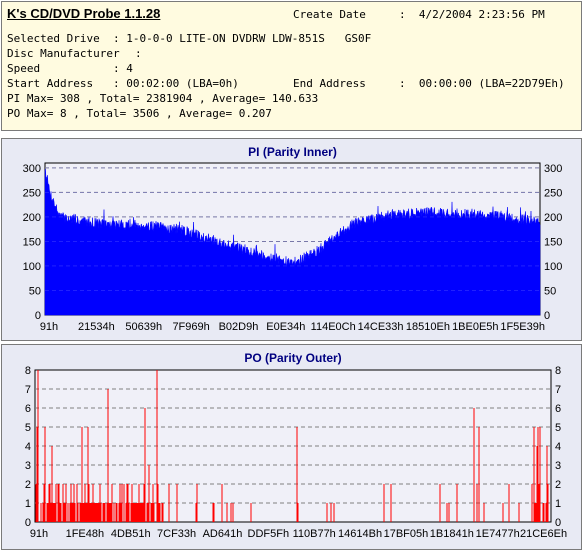  What do you see at coordinates (32, 169) in the screenshot?
I see `y-tick-label: 300` at bounding box center [32, 169].